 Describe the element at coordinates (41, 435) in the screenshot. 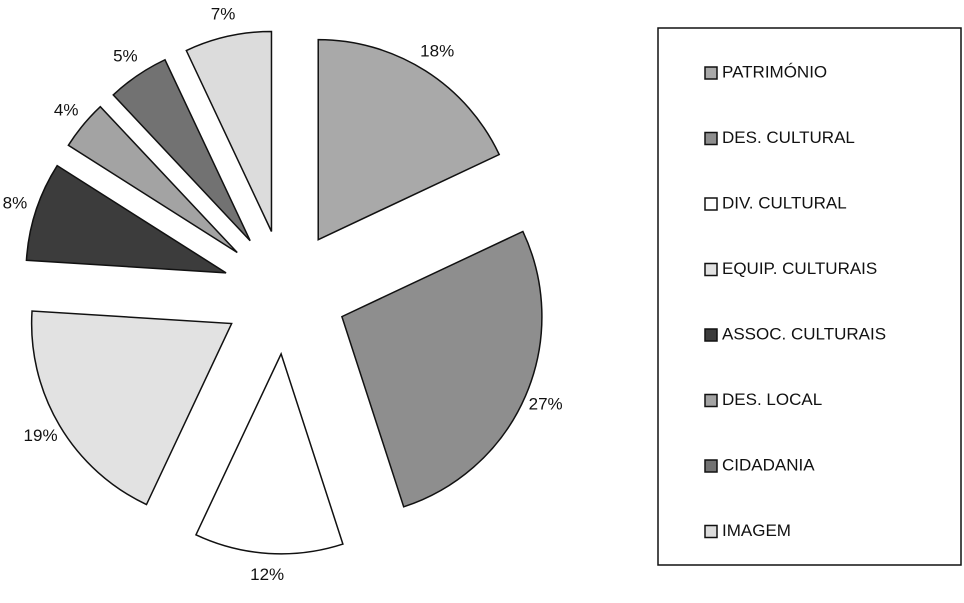

I see `data-label: 19%` at that location.